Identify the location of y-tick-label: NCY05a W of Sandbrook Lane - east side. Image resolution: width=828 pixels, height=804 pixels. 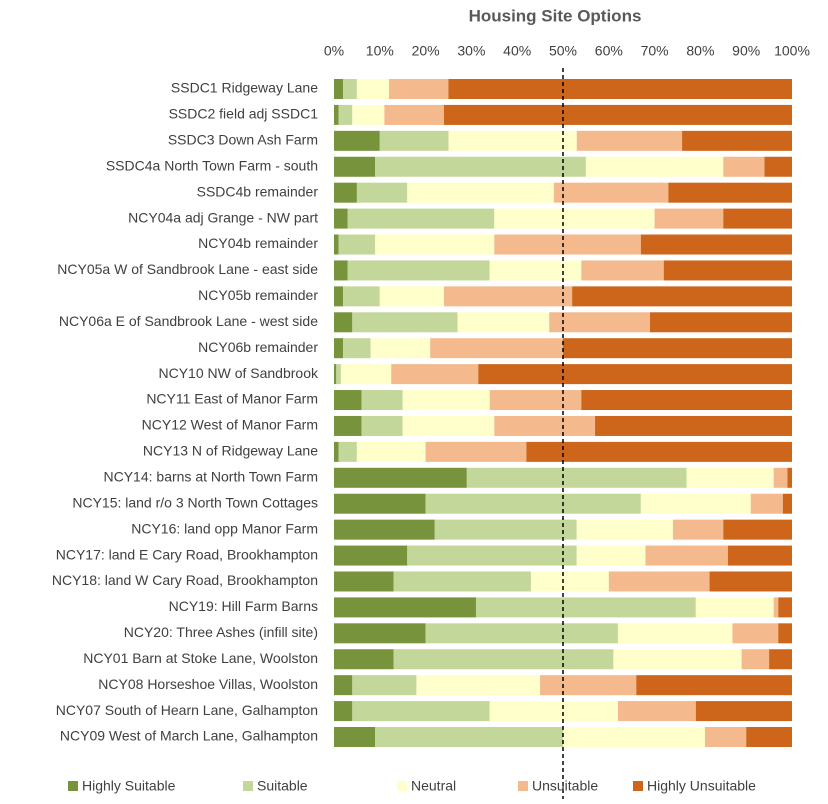
(187, 269).